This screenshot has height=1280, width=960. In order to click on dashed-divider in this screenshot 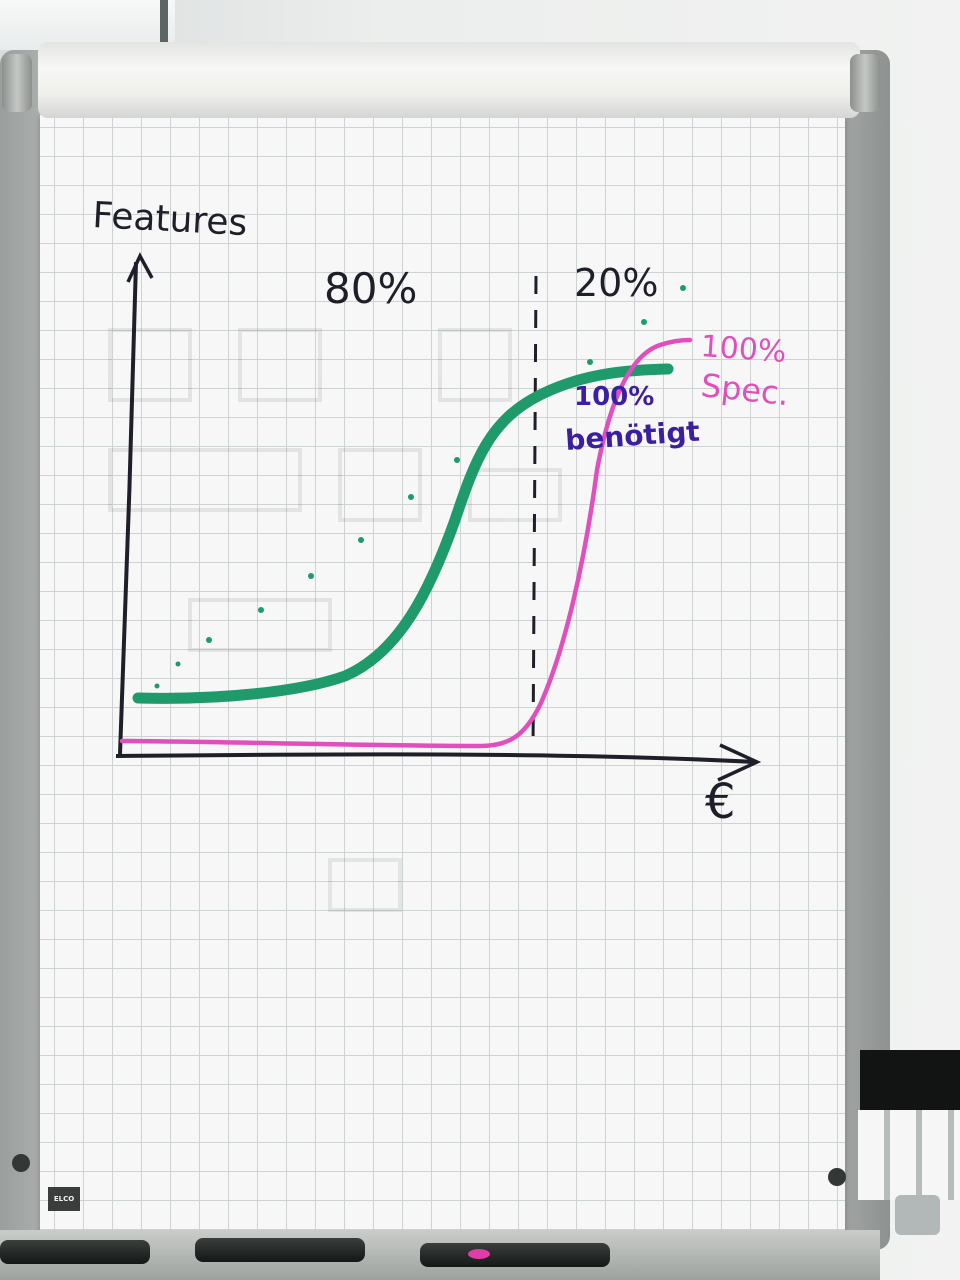, I will do `click(534, 514)`.